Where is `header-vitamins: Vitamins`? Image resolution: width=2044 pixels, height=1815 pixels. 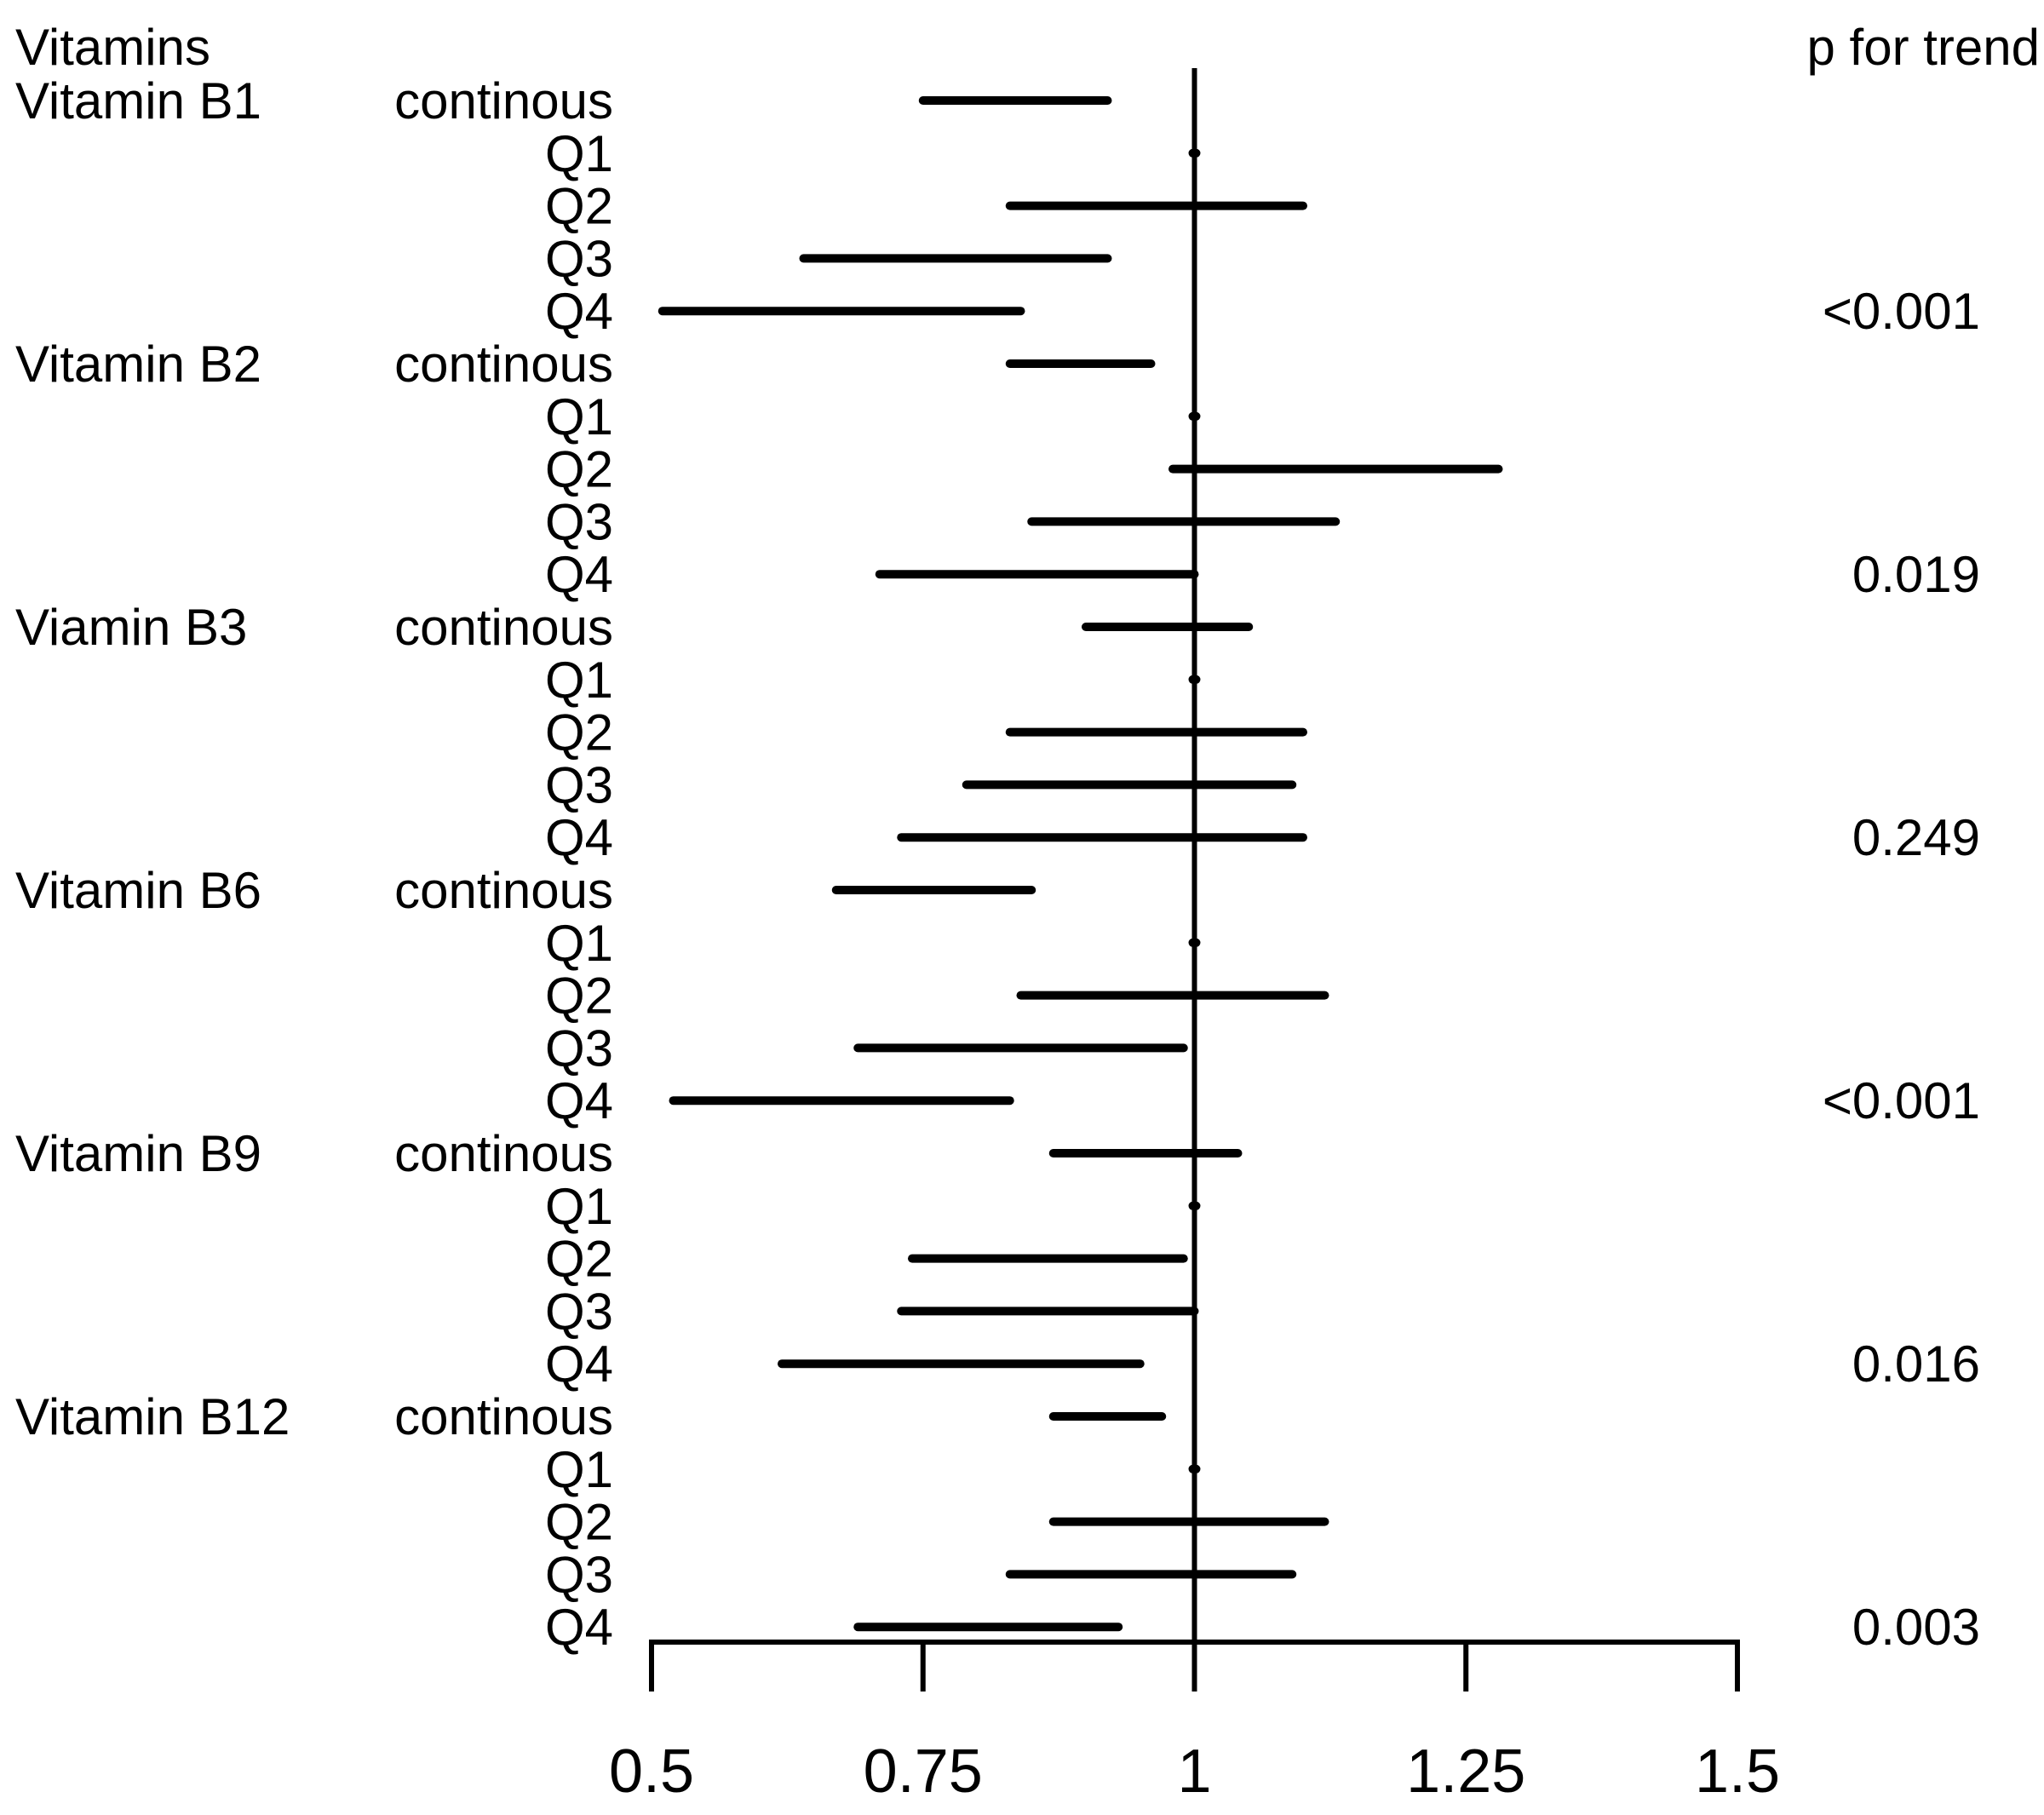
header-vitamins: Vitamins is located at coordinates (112, 47).